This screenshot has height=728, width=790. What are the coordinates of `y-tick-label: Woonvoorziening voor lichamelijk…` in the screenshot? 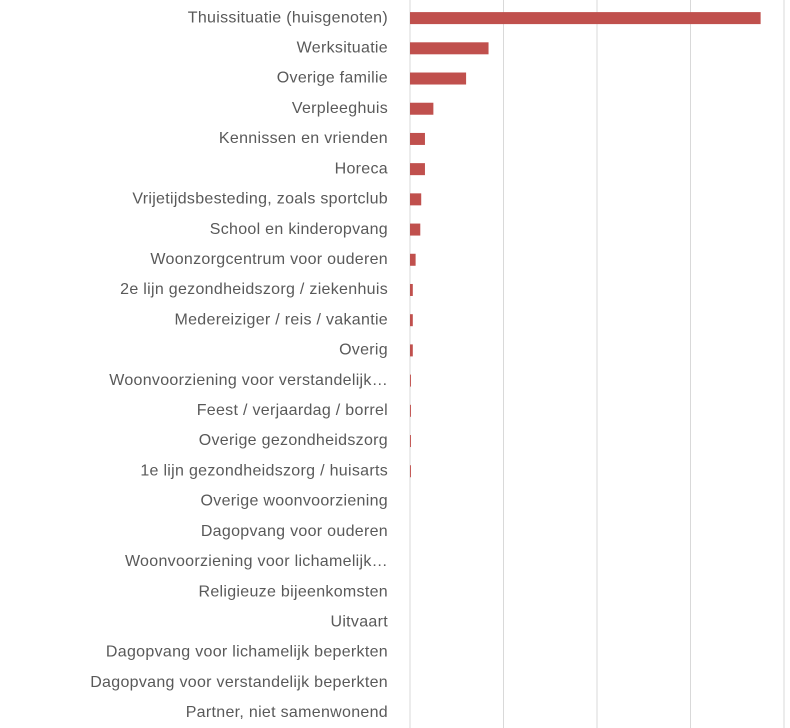 It's located at (256, 561).